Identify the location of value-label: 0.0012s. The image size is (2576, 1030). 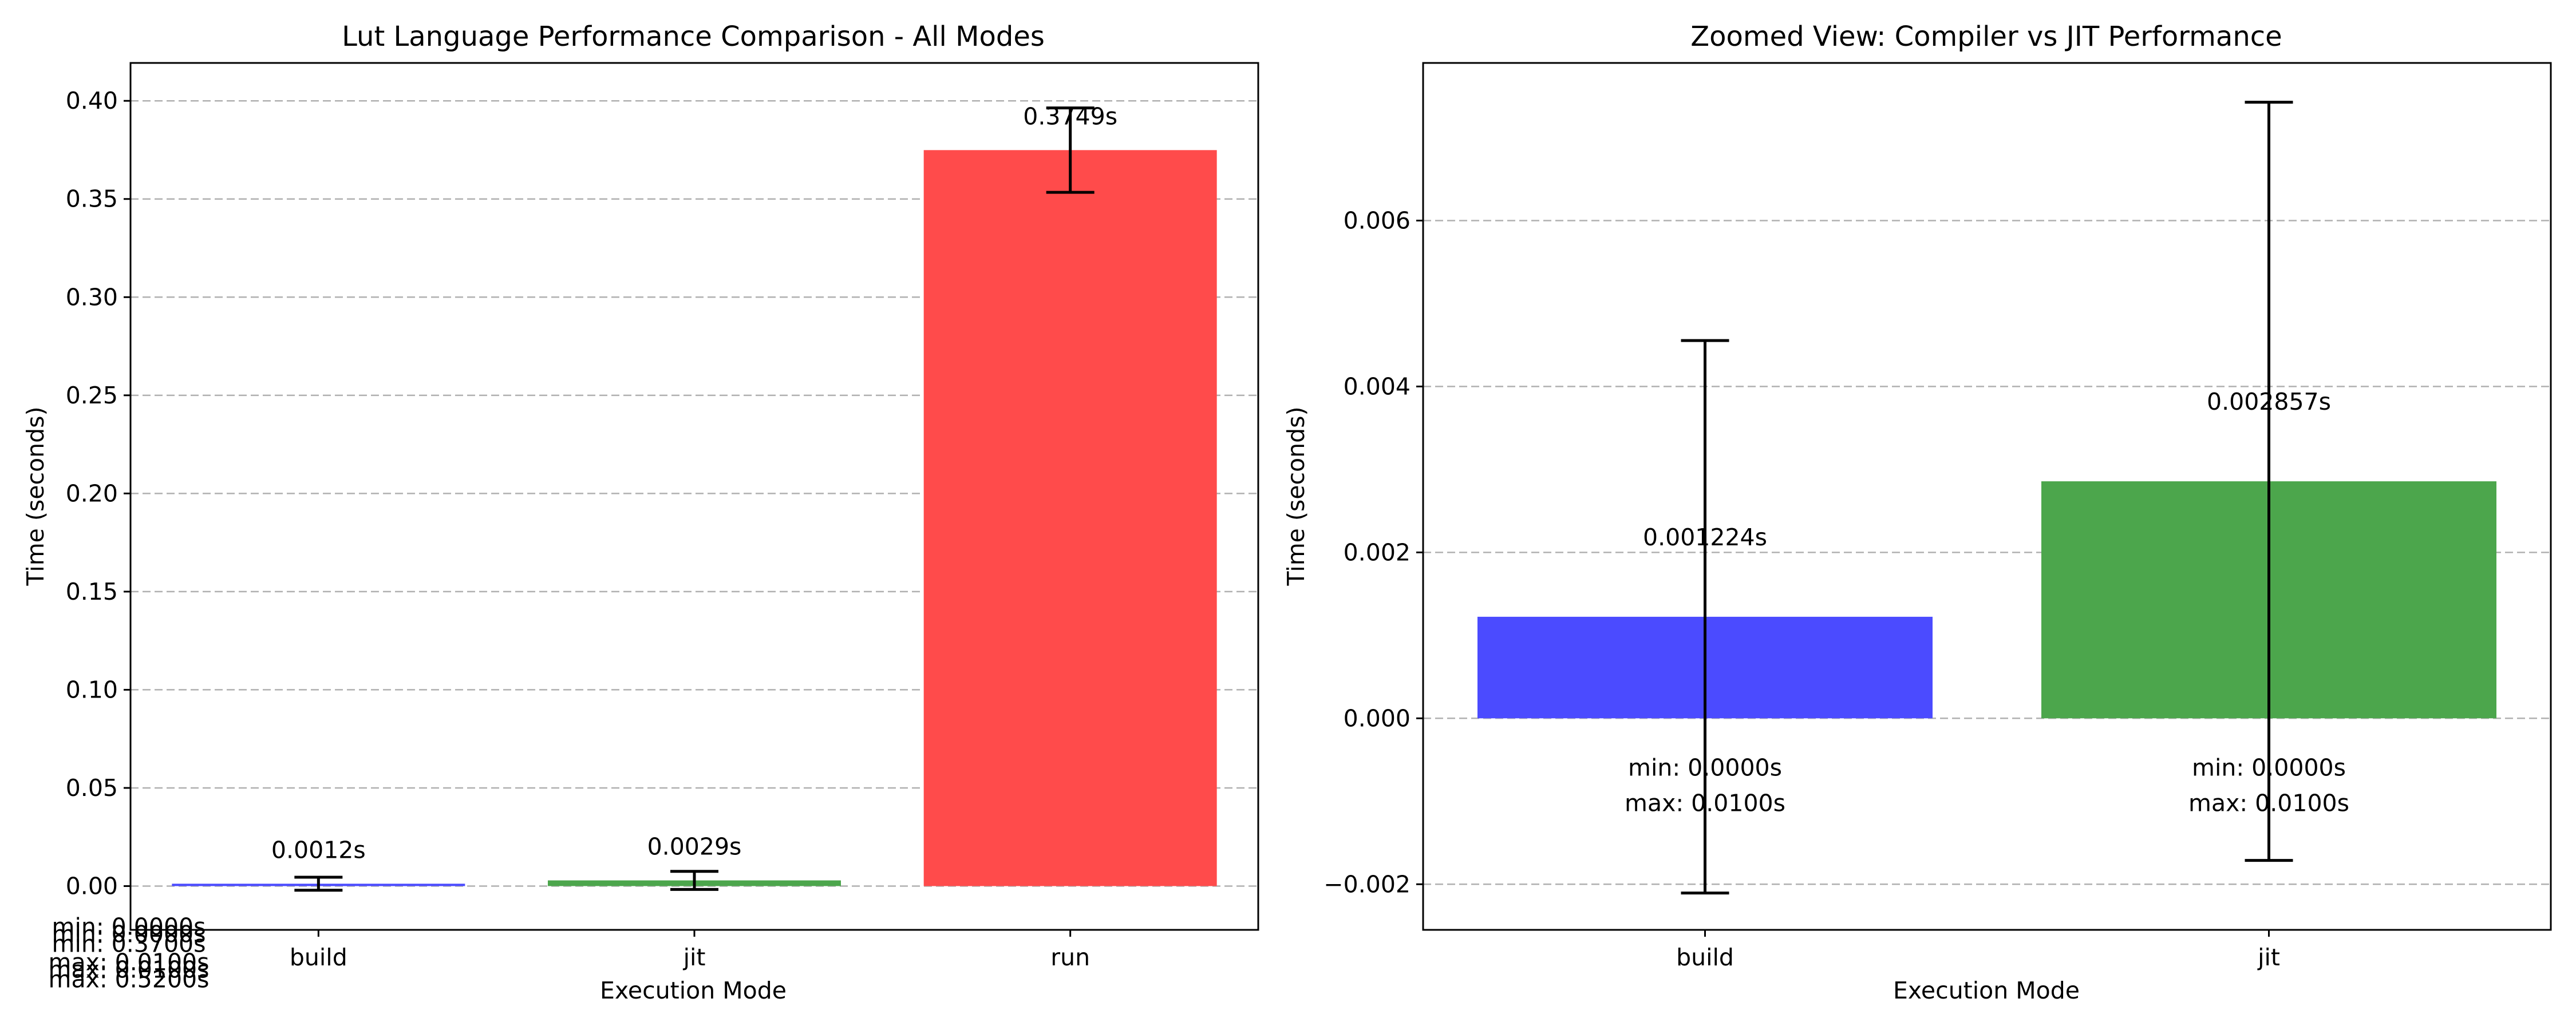
(318, 849).